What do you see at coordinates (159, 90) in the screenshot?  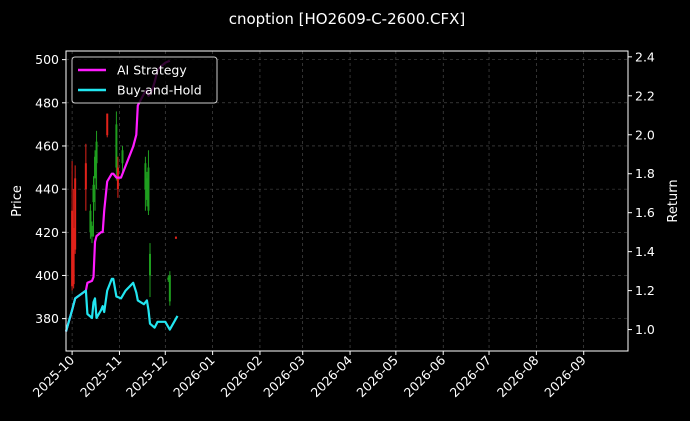 I see `legend-label-buy-and-hold: Buy-and-Hold` at bounding box center [159, 90].